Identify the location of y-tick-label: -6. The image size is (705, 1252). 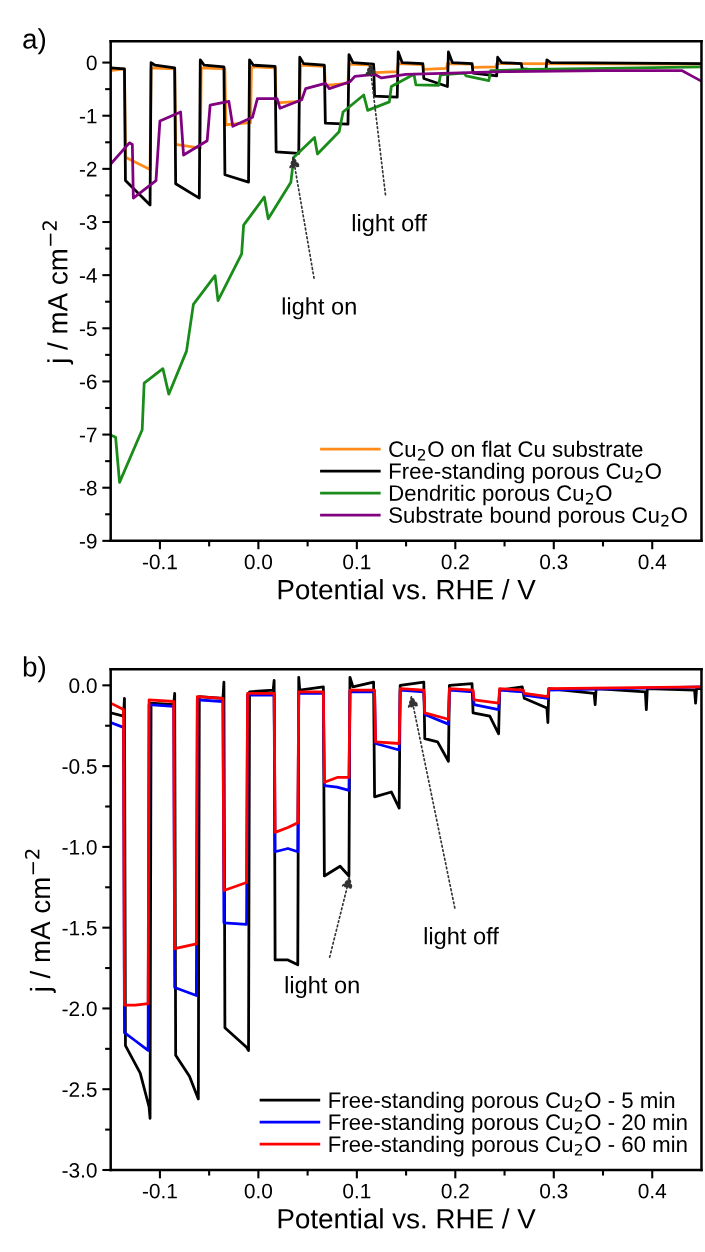
(88, 382).